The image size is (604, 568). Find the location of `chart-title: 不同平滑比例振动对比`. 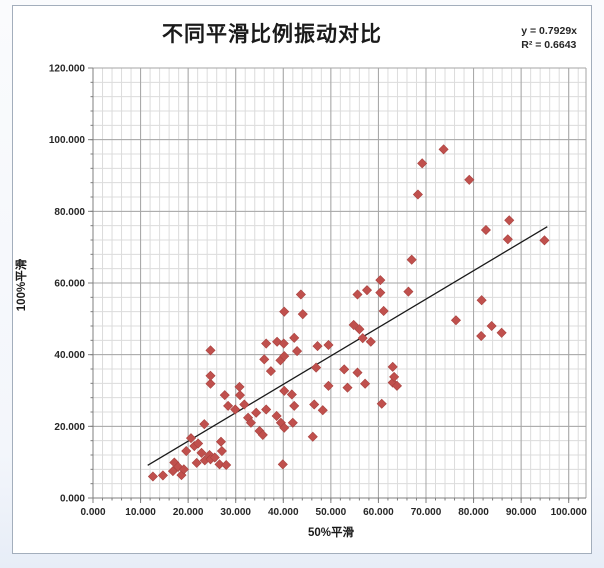

chart-title: 不同平滑比例振动对比 is located at coordinates (272, 34).